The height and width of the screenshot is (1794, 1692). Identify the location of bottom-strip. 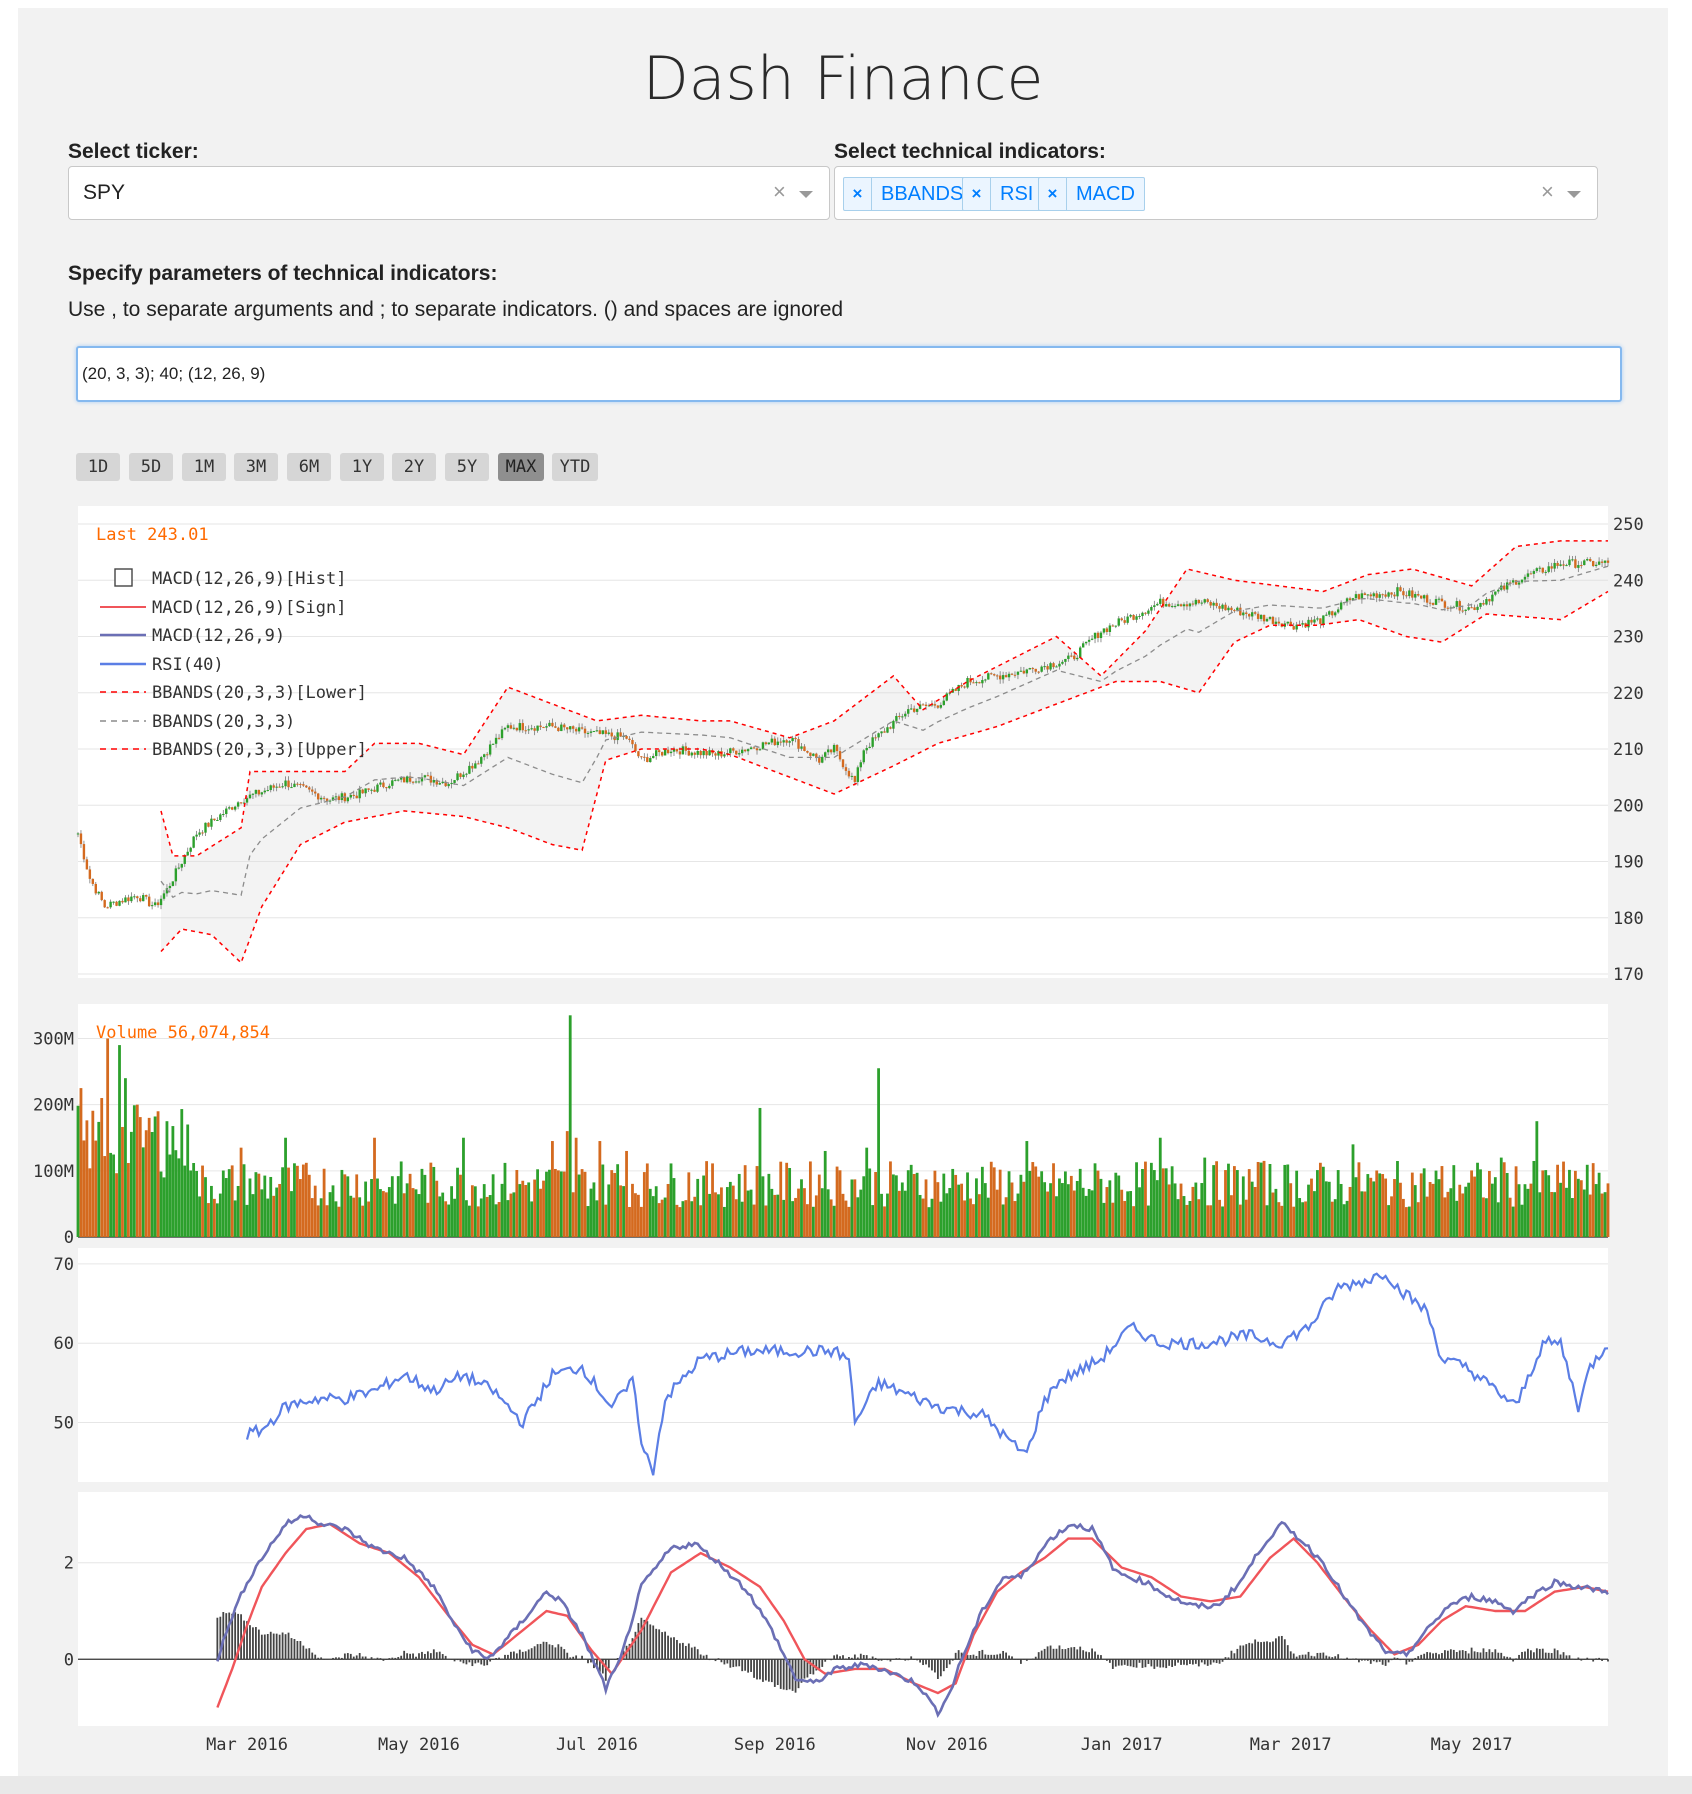
(846, 1785).